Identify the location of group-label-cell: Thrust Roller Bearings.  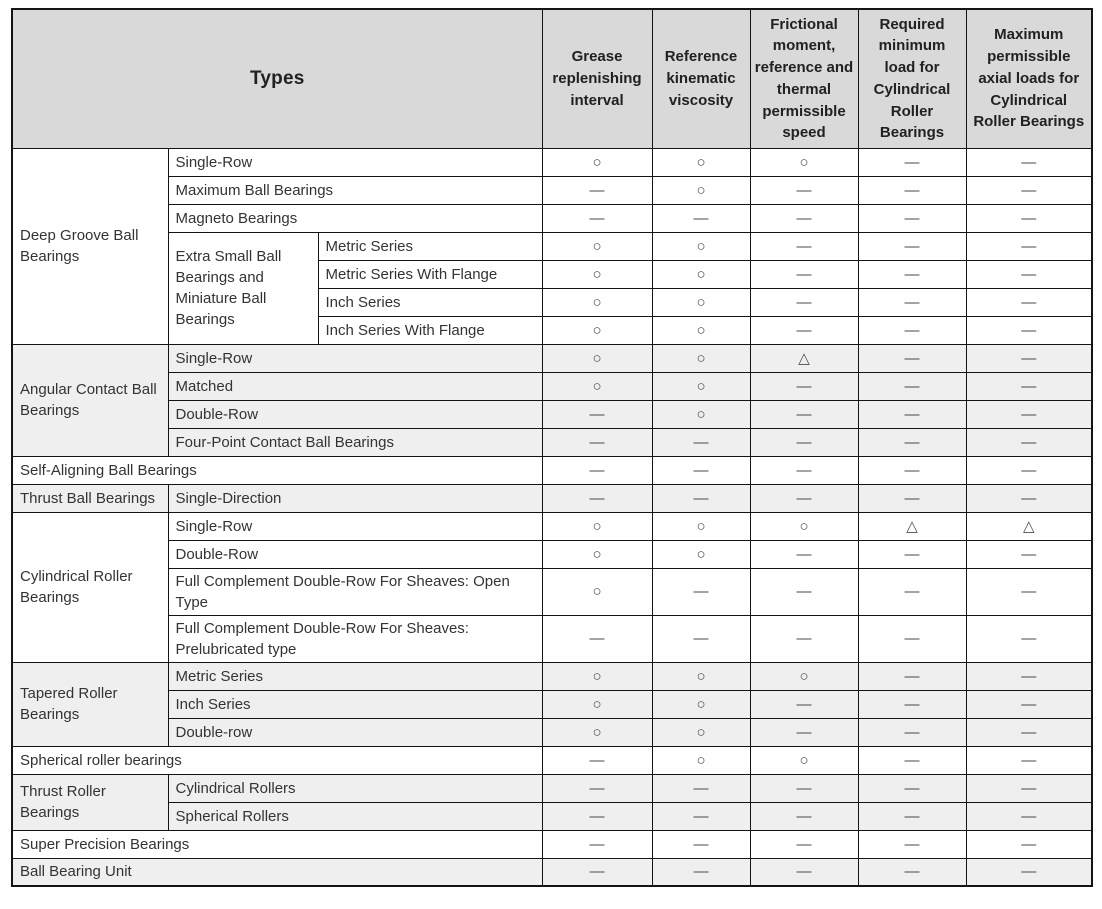
(90, 802).